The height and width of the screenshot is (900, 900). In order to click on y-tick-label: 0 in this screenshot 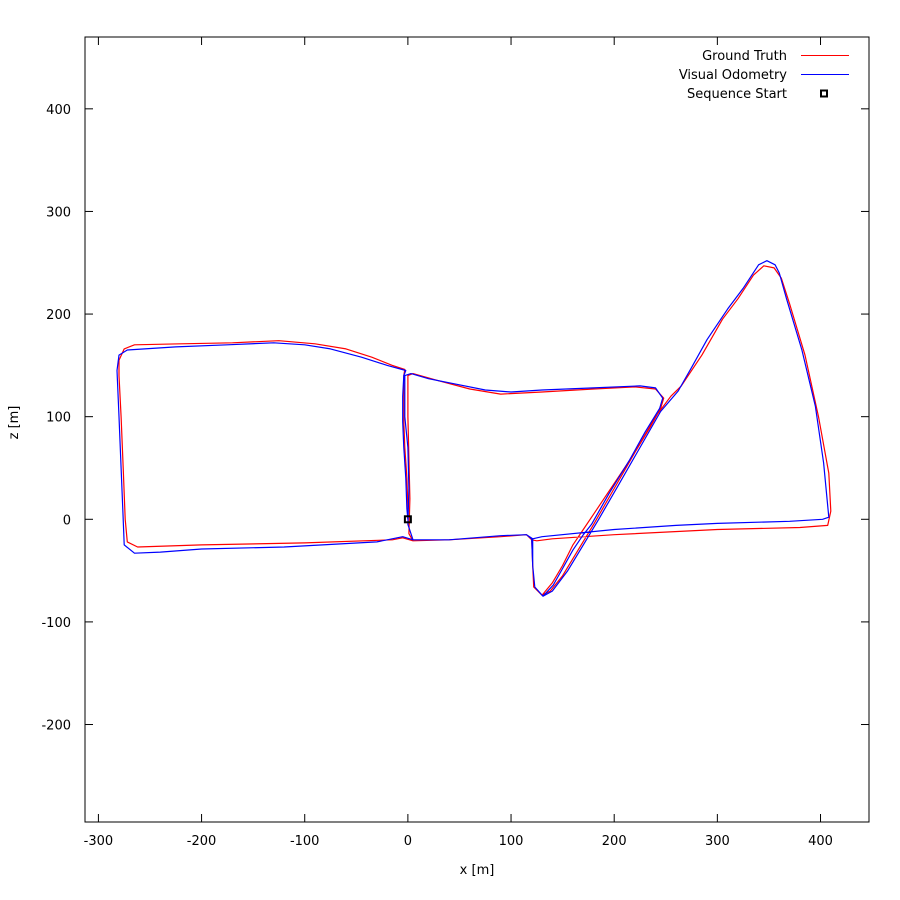, I will do `click(67, 520)`.